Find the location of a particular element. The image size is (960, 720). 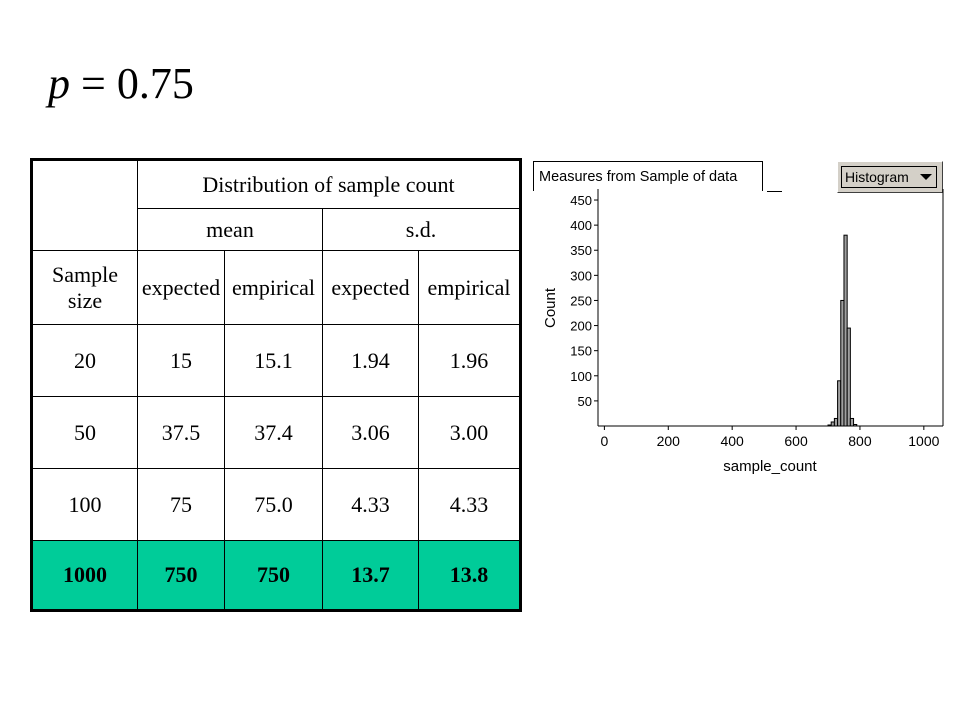

x-tick-label: 600 is located at coordinates (796, 441).